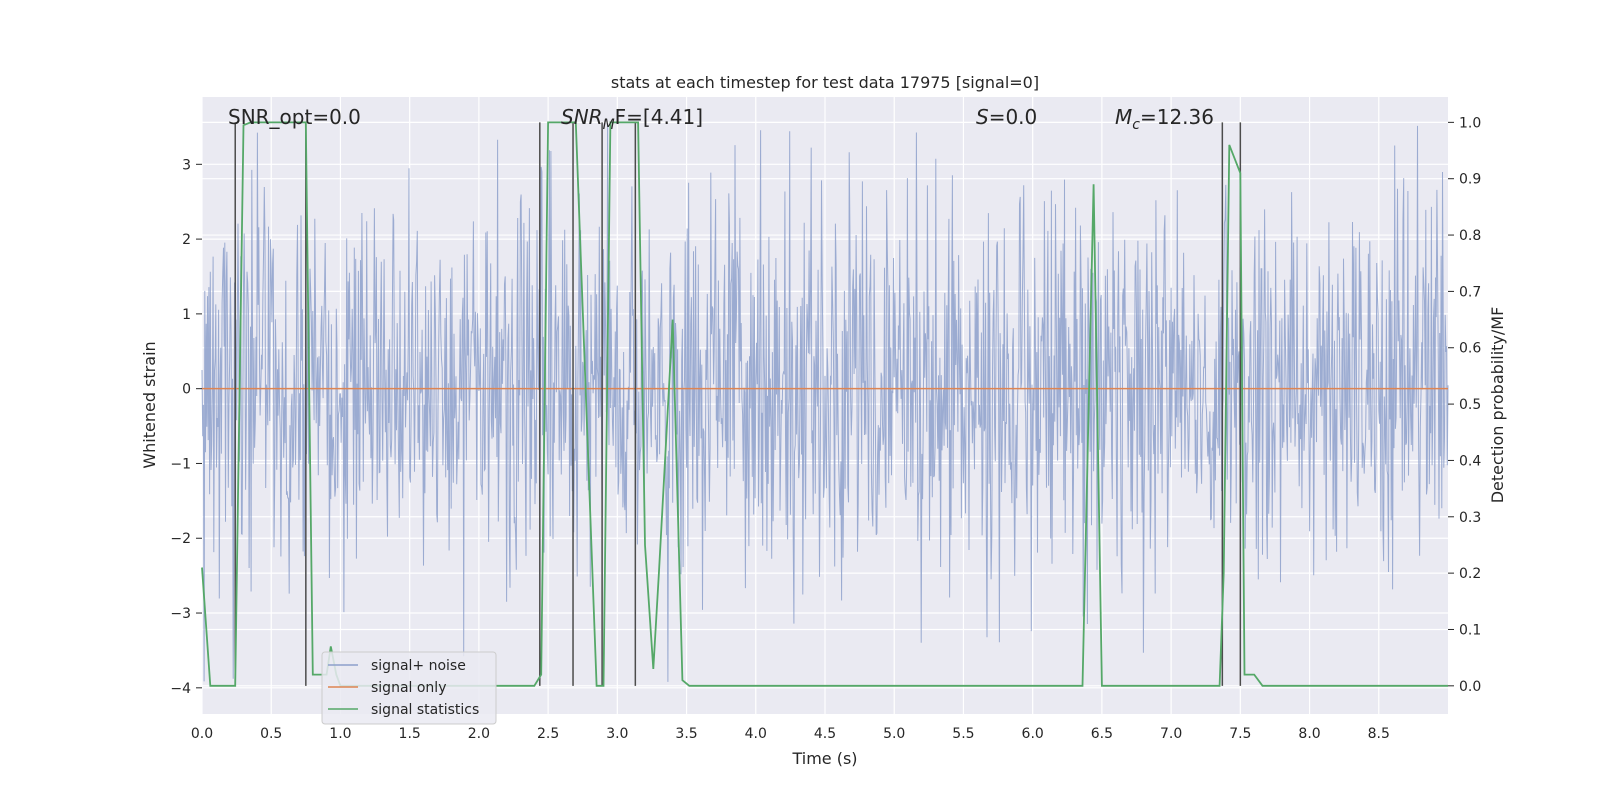  I want to click on y-right-tick-label: 0.4, so click(1470, 461).